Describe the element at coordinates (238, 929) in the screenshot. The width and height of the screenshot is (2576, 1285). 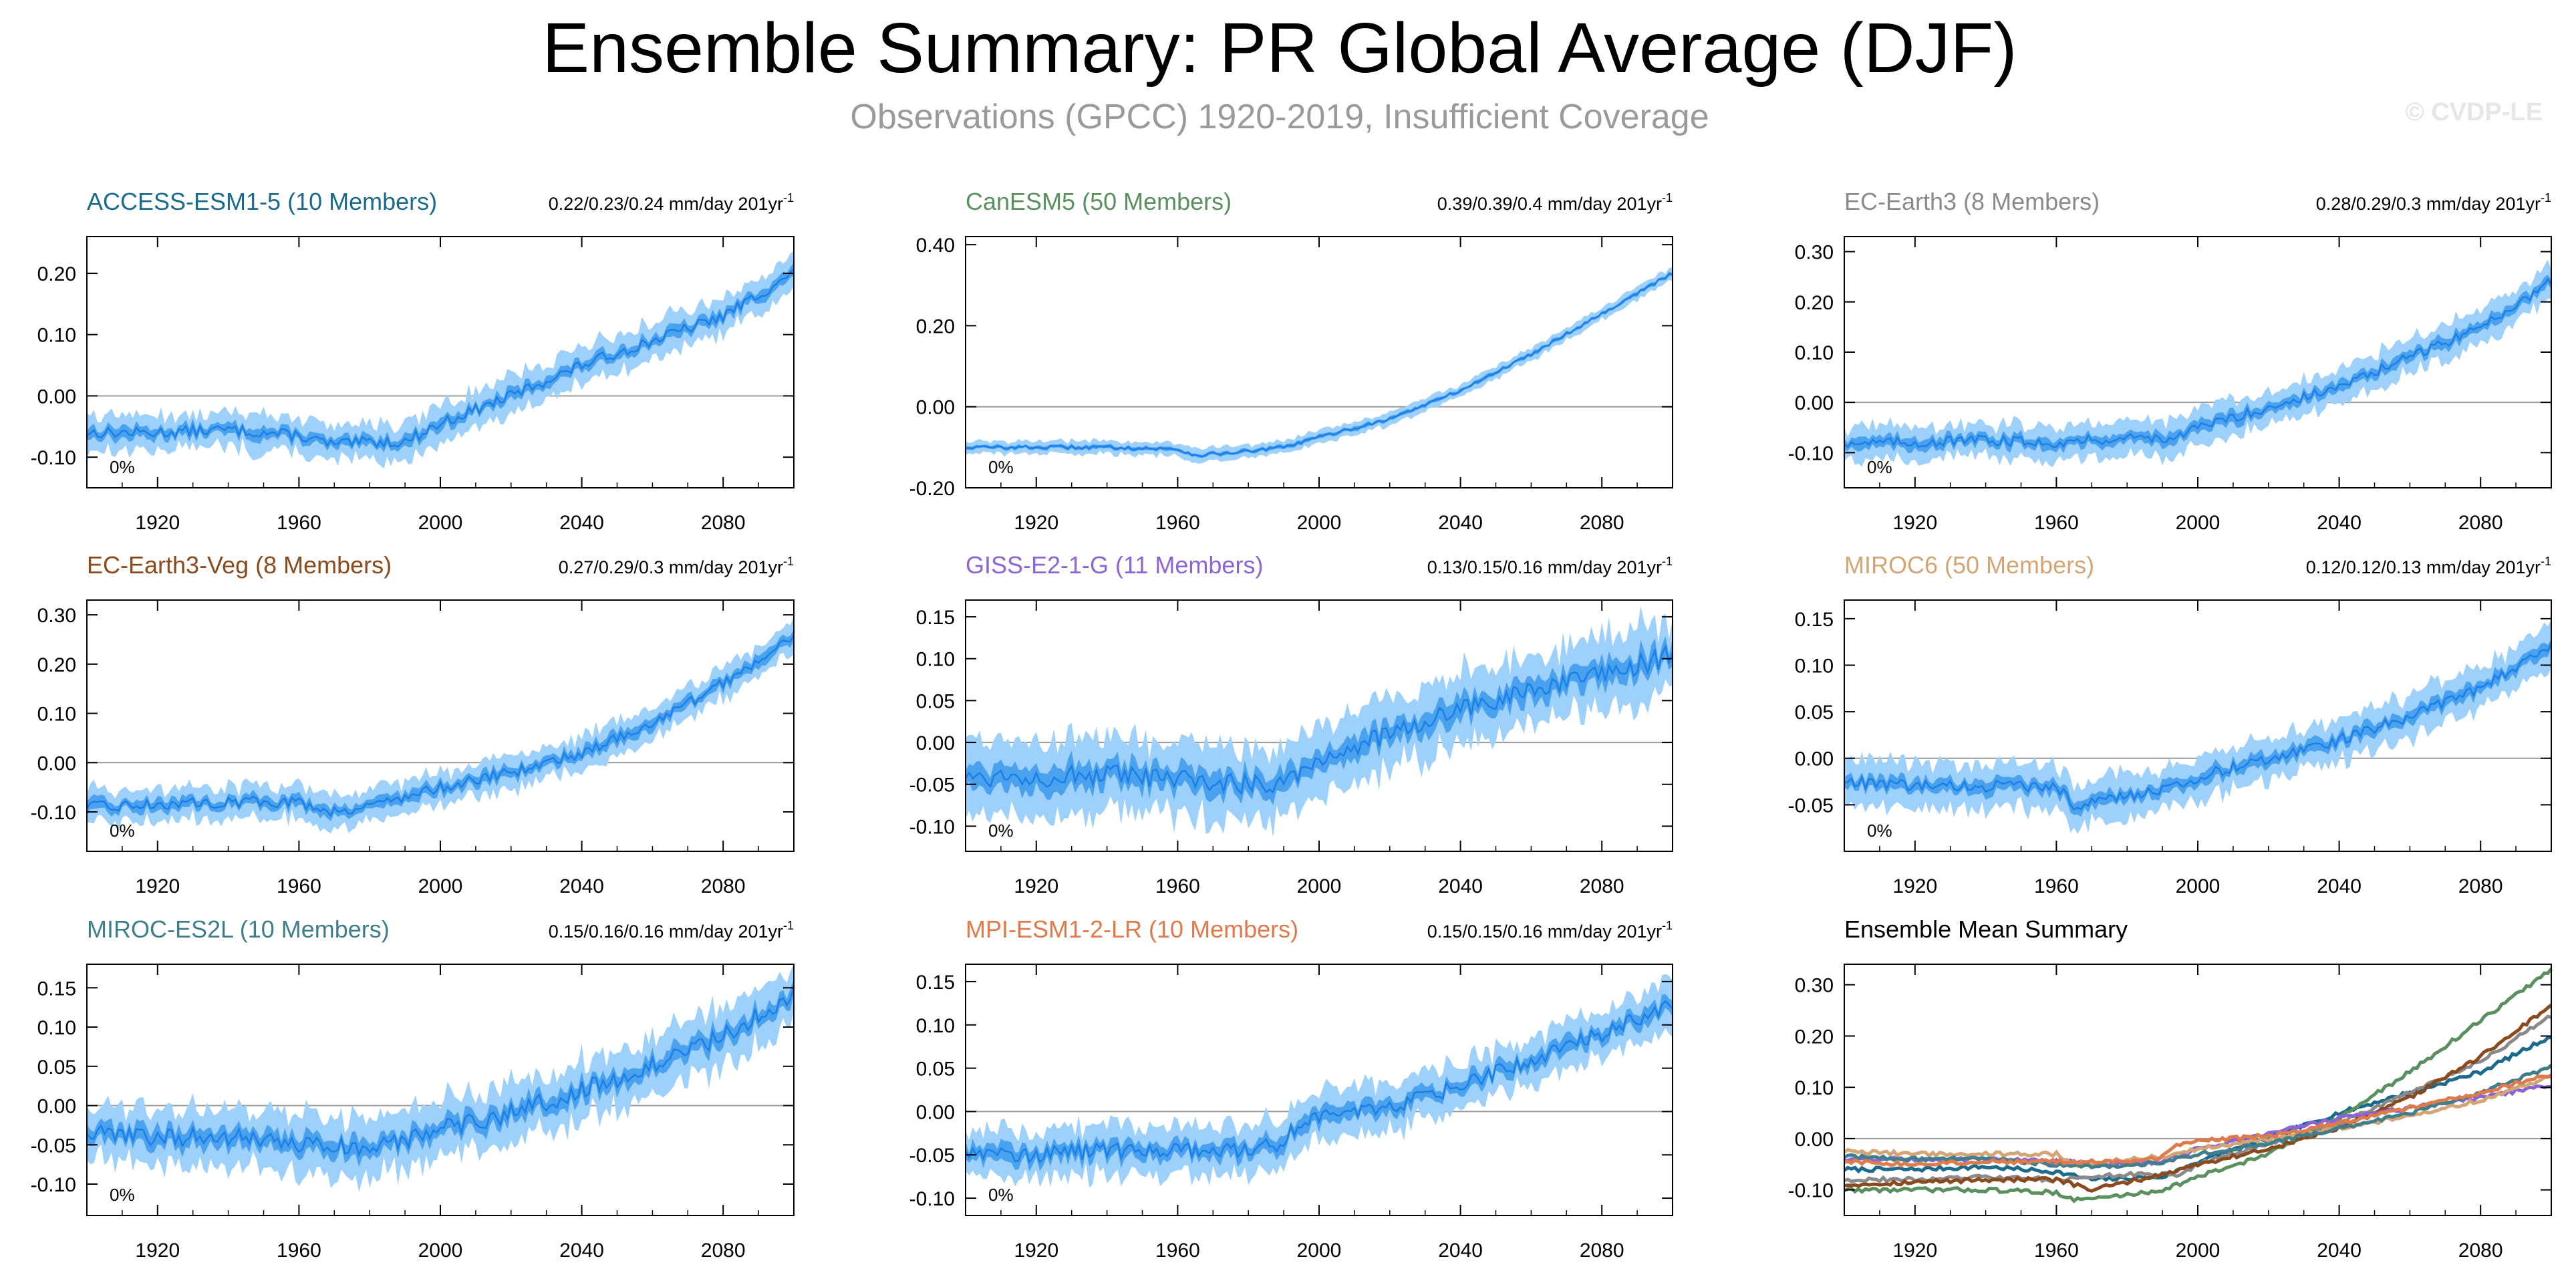
I see `panel-title: MIROC-ES2L (10 Members)` at that location.